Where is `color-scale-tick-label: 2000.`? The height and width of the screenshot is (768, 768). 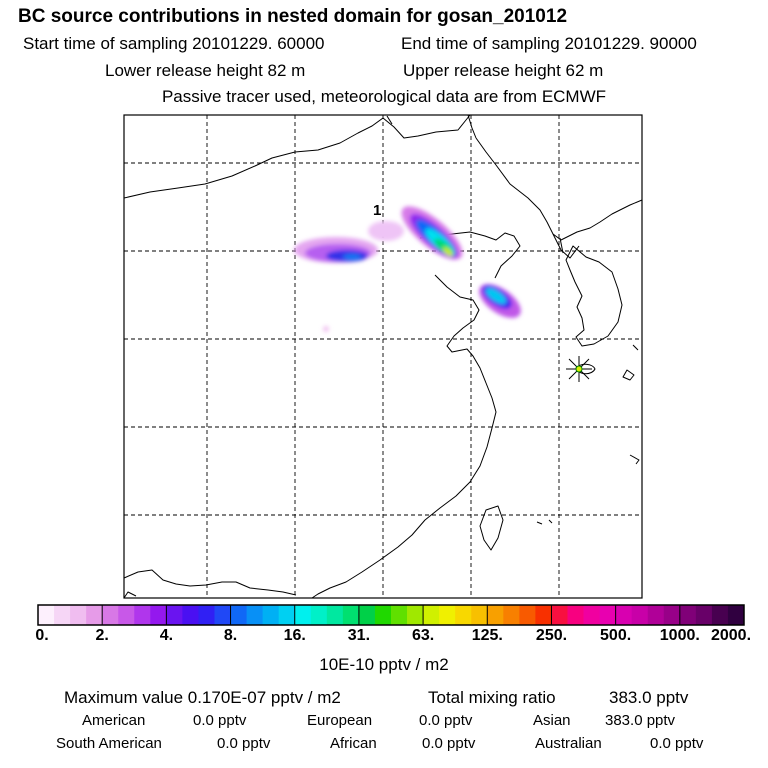 color-scale-tick-label: 2000. is located at coordinates (731, 635).